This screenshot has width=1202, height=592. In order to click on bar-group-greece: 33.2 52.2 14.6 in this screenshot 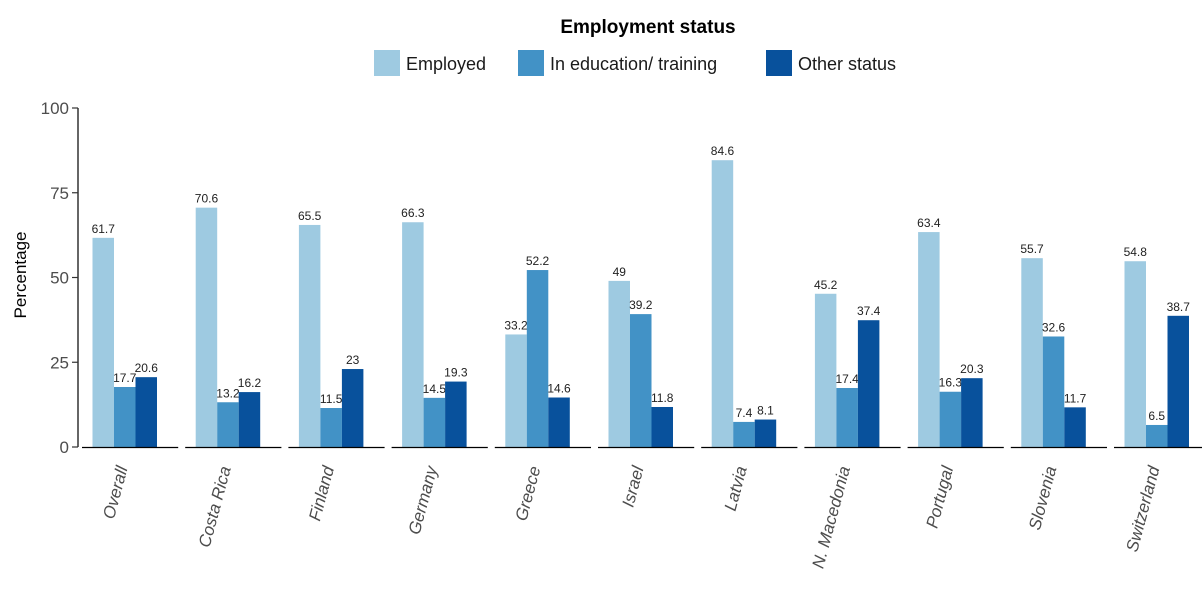, I will do `click(537, 350)`.